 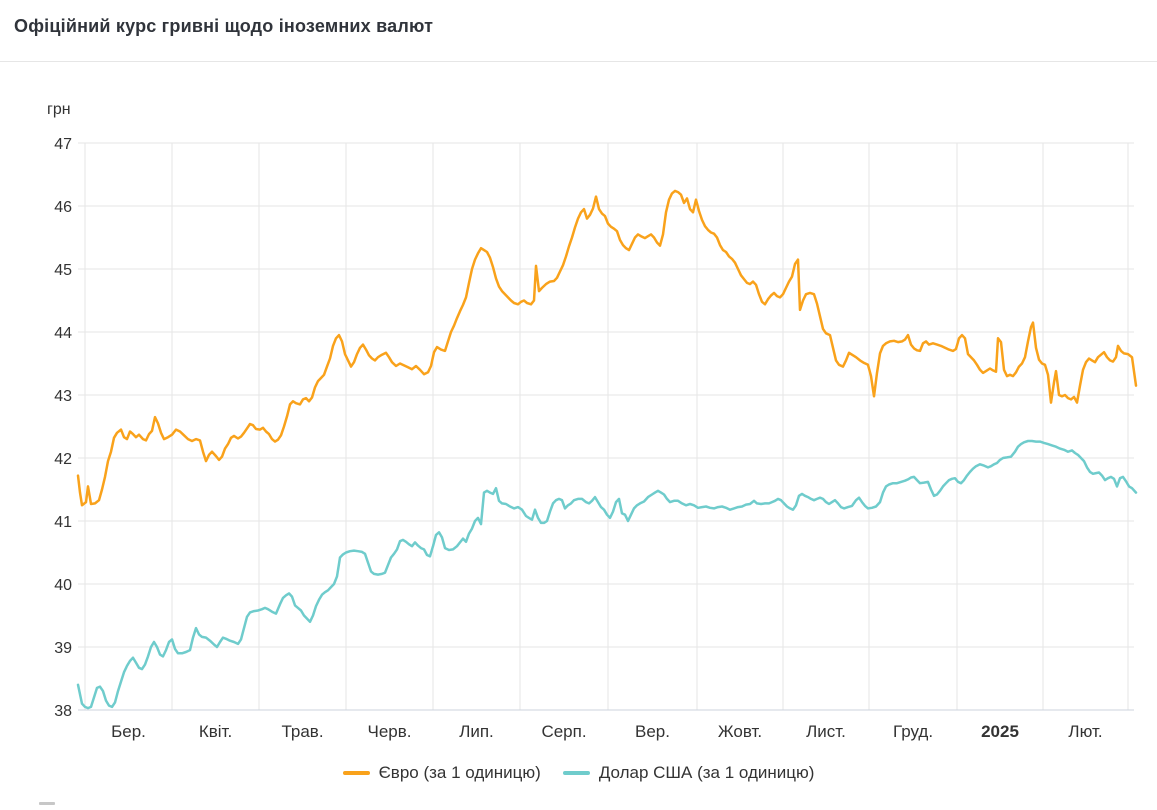 What do you see at coordinates (47, 803) in the screenshot?
I see `cut-off-text-artifact` at bounding box center [47, 803].